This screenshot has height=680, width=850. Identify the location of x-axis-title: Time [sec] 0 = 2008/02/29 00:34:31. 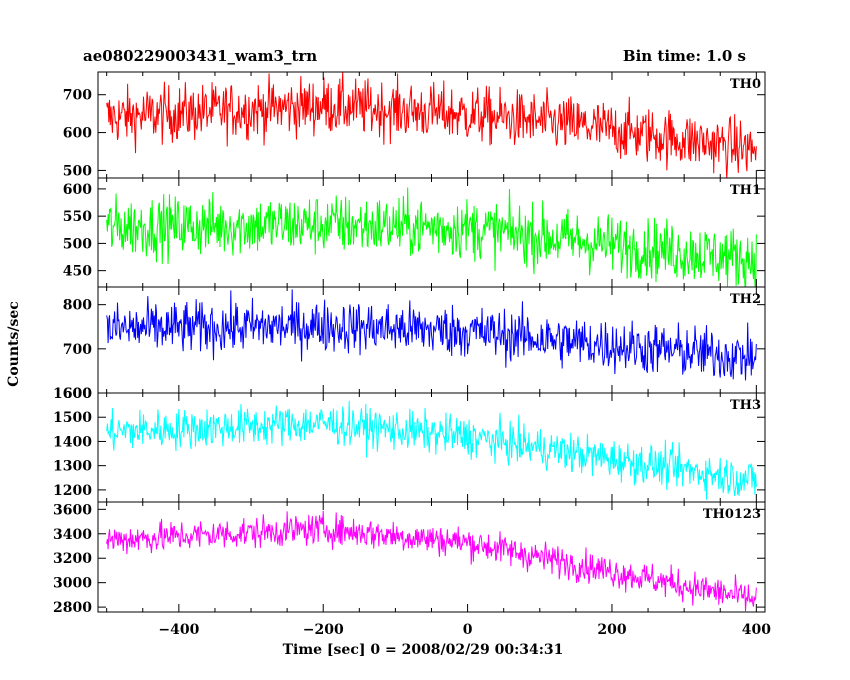
(423, 650).